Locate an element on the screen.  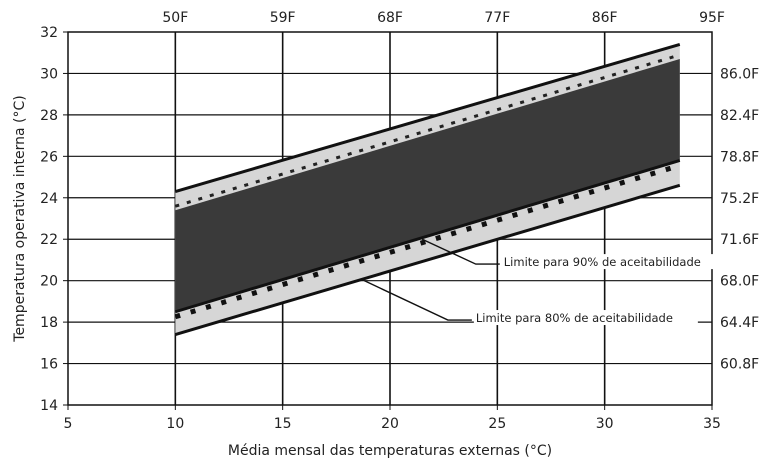
top-tick-label: 77F is located at coordinates (497, 18).